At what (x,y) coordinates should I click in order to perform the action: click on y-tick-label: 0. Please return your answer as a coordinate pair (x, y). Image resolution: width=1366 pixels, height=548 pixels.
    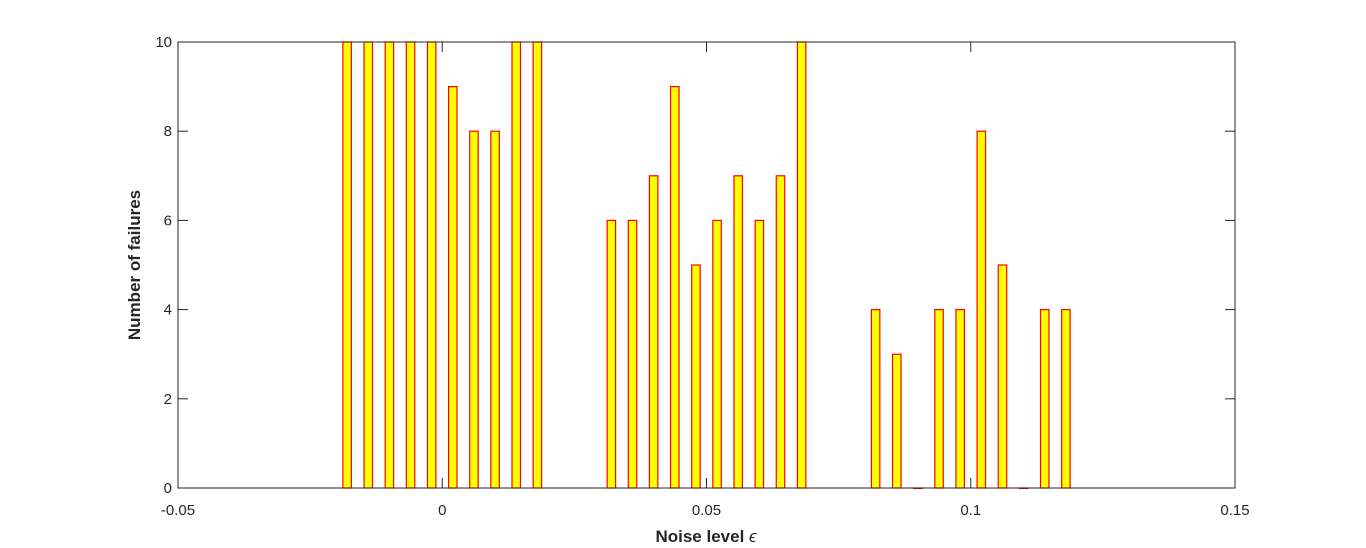
    Looking at the image, I should click on (168, 488).